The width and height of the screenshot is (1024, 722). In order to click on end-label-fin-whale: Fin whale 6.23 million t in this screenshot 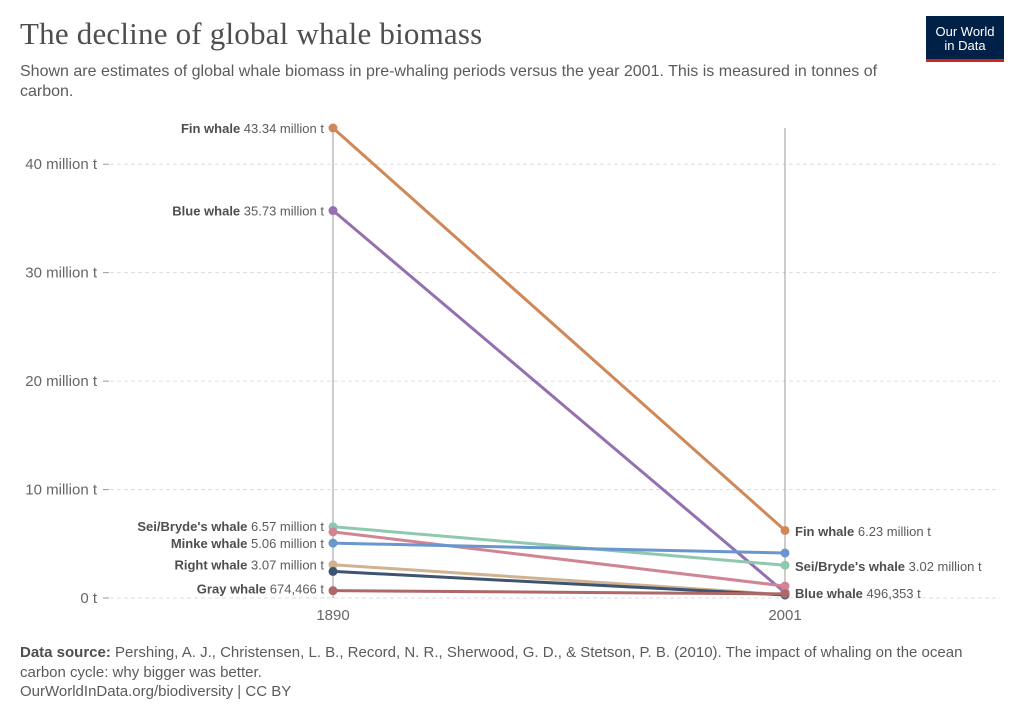, I will do `click(863, 531)`.